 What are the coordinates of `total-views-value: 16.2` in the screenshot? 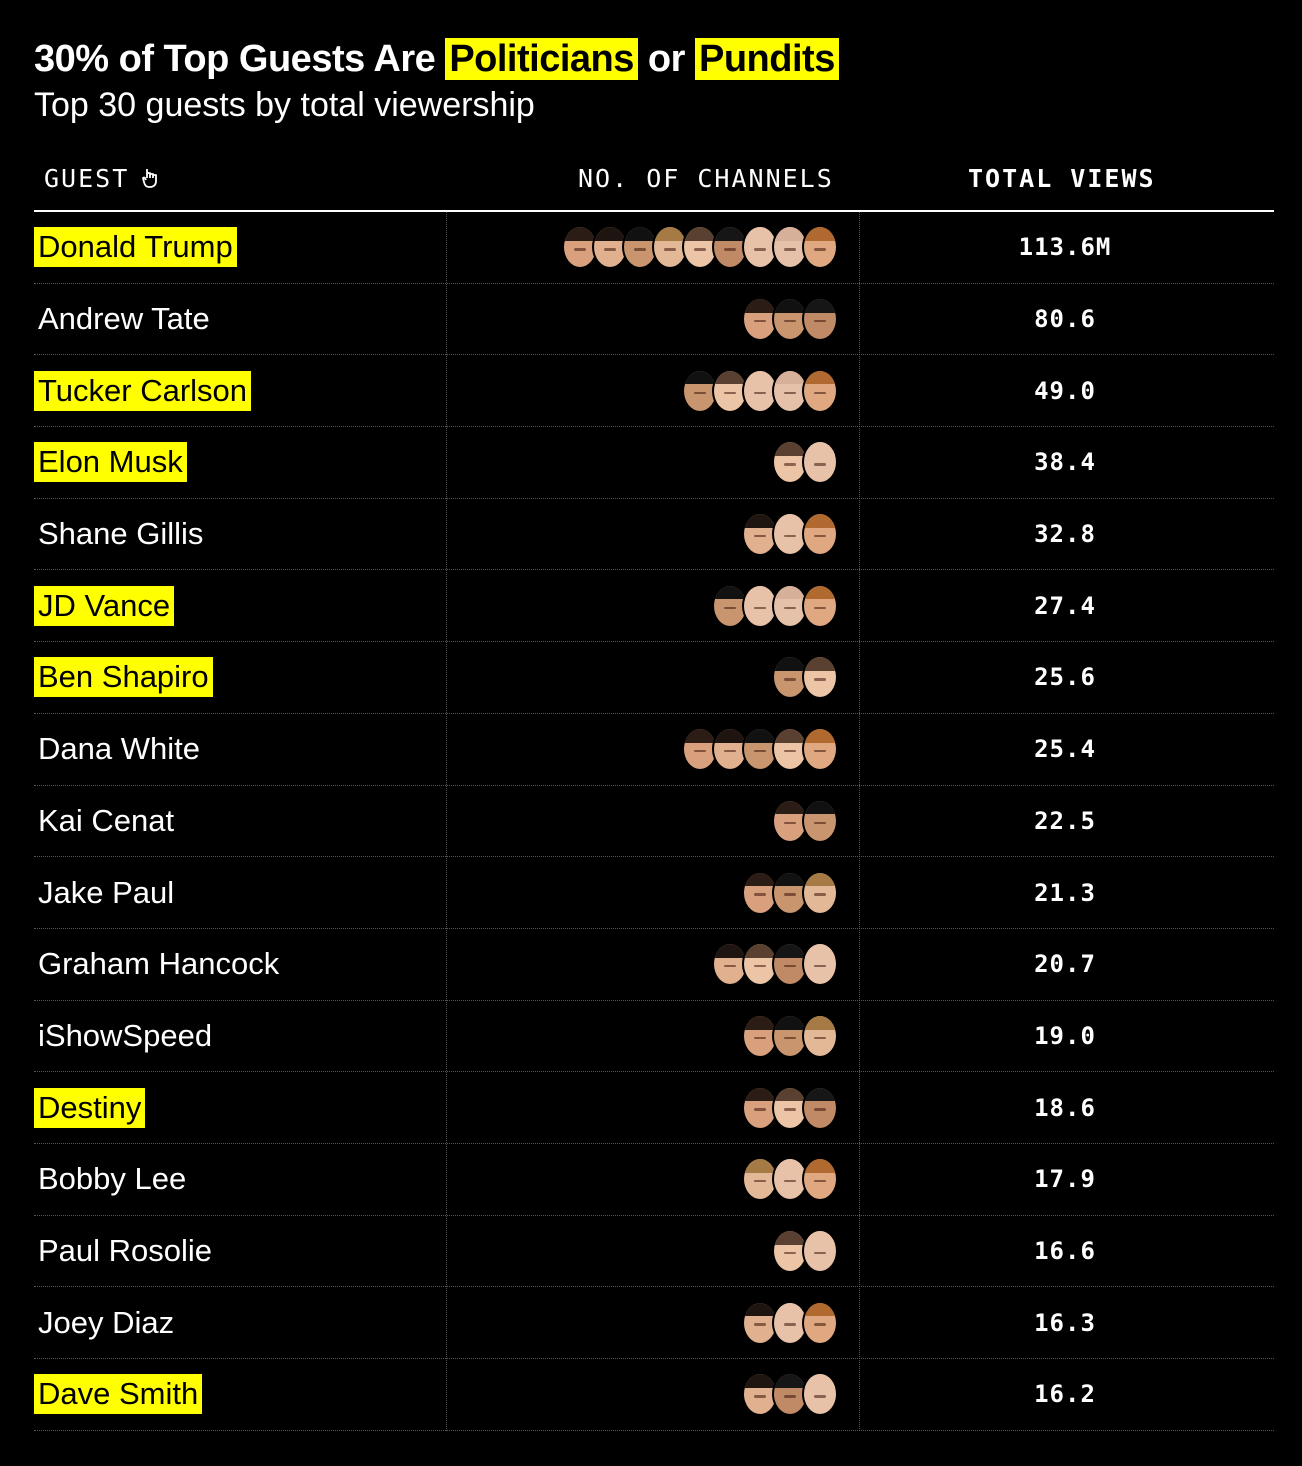 It's located at (1065, 1394).